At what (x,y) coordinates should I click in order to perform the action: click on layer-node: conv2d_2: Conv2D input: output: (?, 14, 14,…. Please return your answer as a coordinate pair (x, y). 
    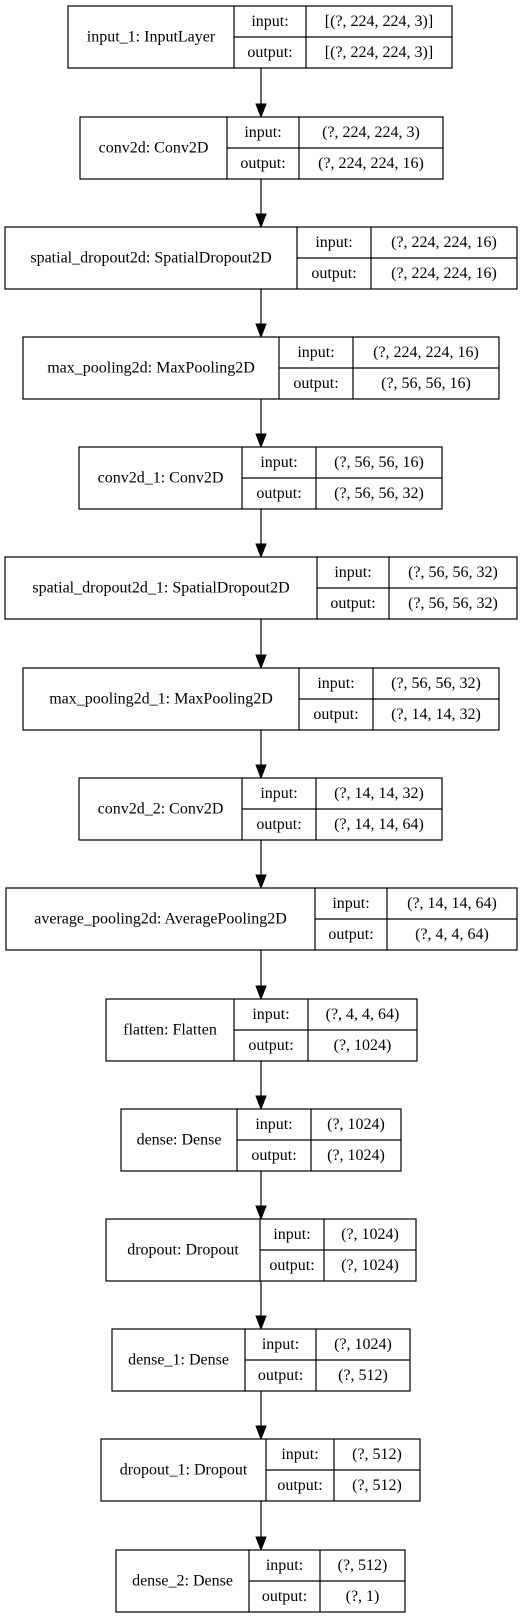
    Looking at the image, I should click on (260, 809).